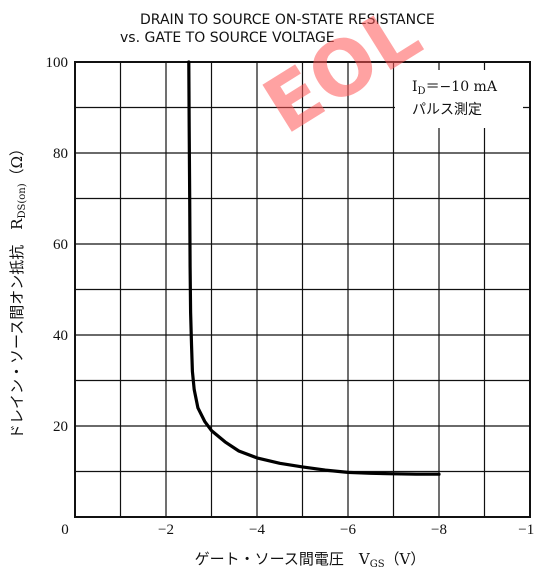 The width and height of the screenshot is (534, 572). I want to click on annotation-pulse: パルス測定, so click(447, 110).